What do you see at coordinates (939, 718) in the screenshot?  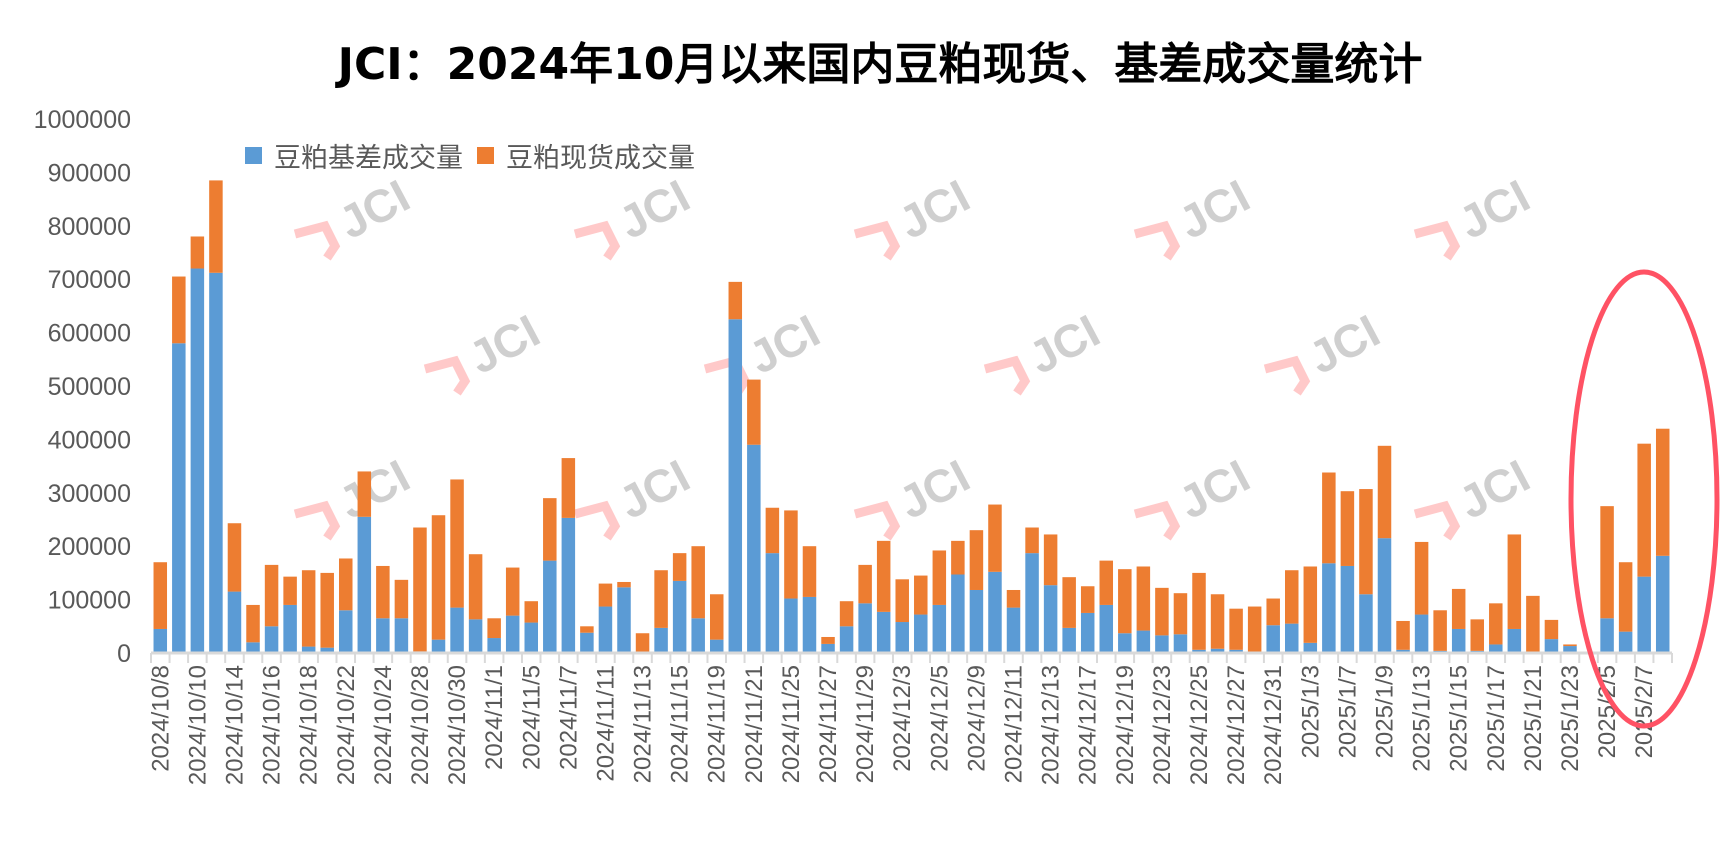 I see `x-tick-label: 2024/12/5` at bounding box center [939, 718].